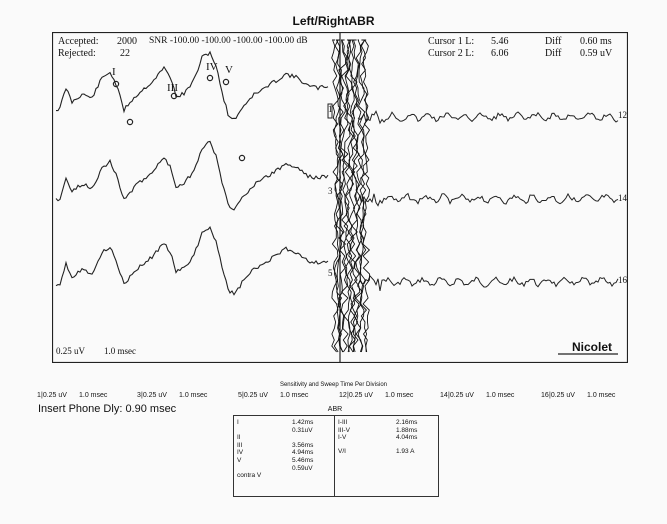  Describe the element at coordinates (78, 41) in the screenshot. I see `accepted-label: Accepted:` at that location.